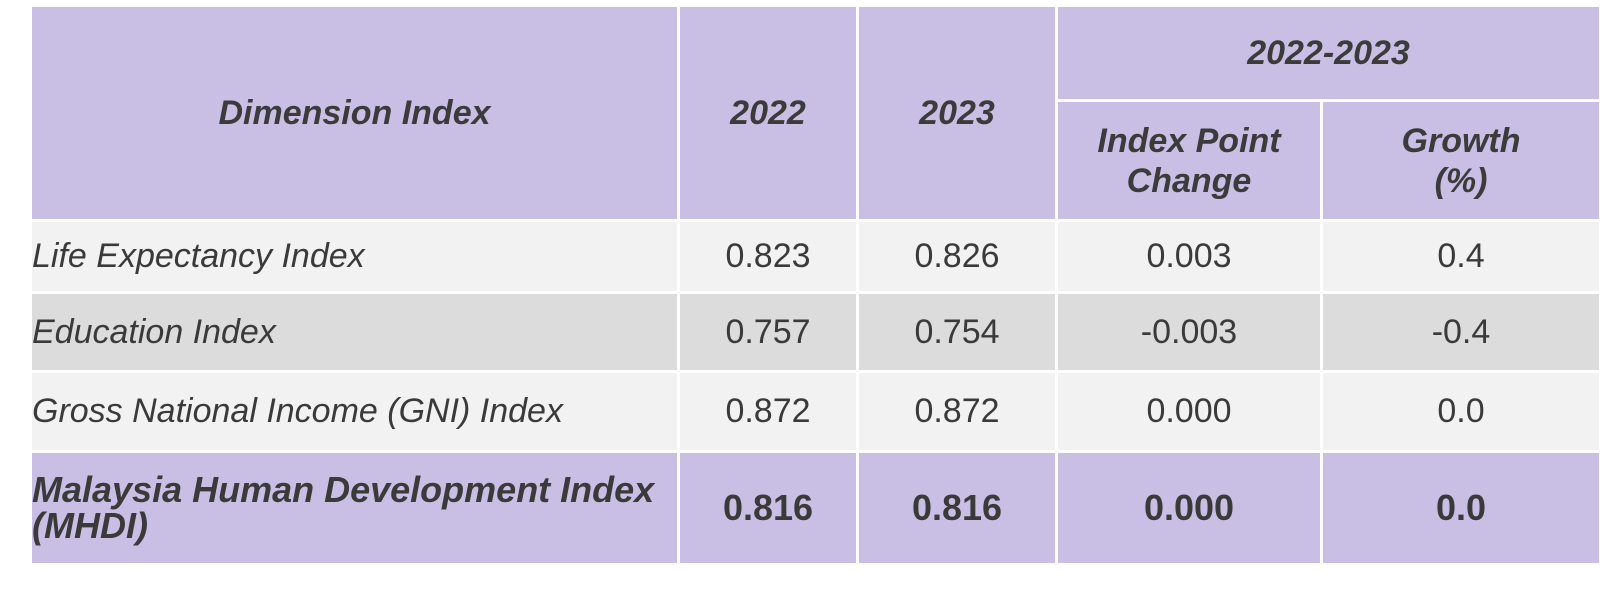 The image size is (1600, 608). Describe the element at coordinates (1189, 160) in the screenshot. I see `header-index-point-change: Index Point Change` at that location.